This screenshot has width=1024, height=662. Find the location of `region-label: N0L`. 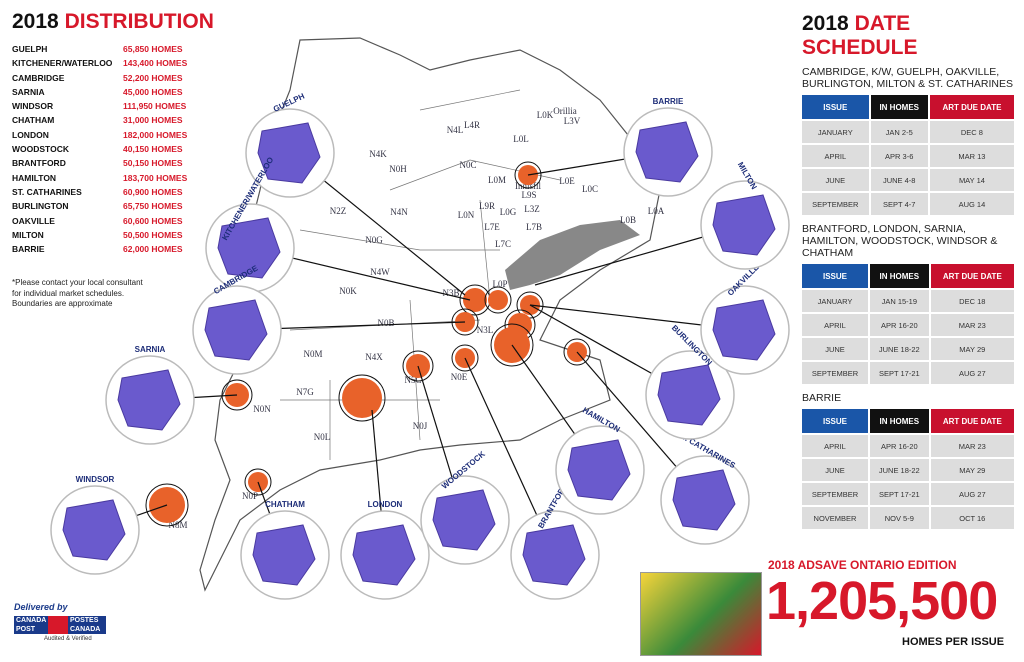

region-label: N0L is located at coordinates (322, 437).